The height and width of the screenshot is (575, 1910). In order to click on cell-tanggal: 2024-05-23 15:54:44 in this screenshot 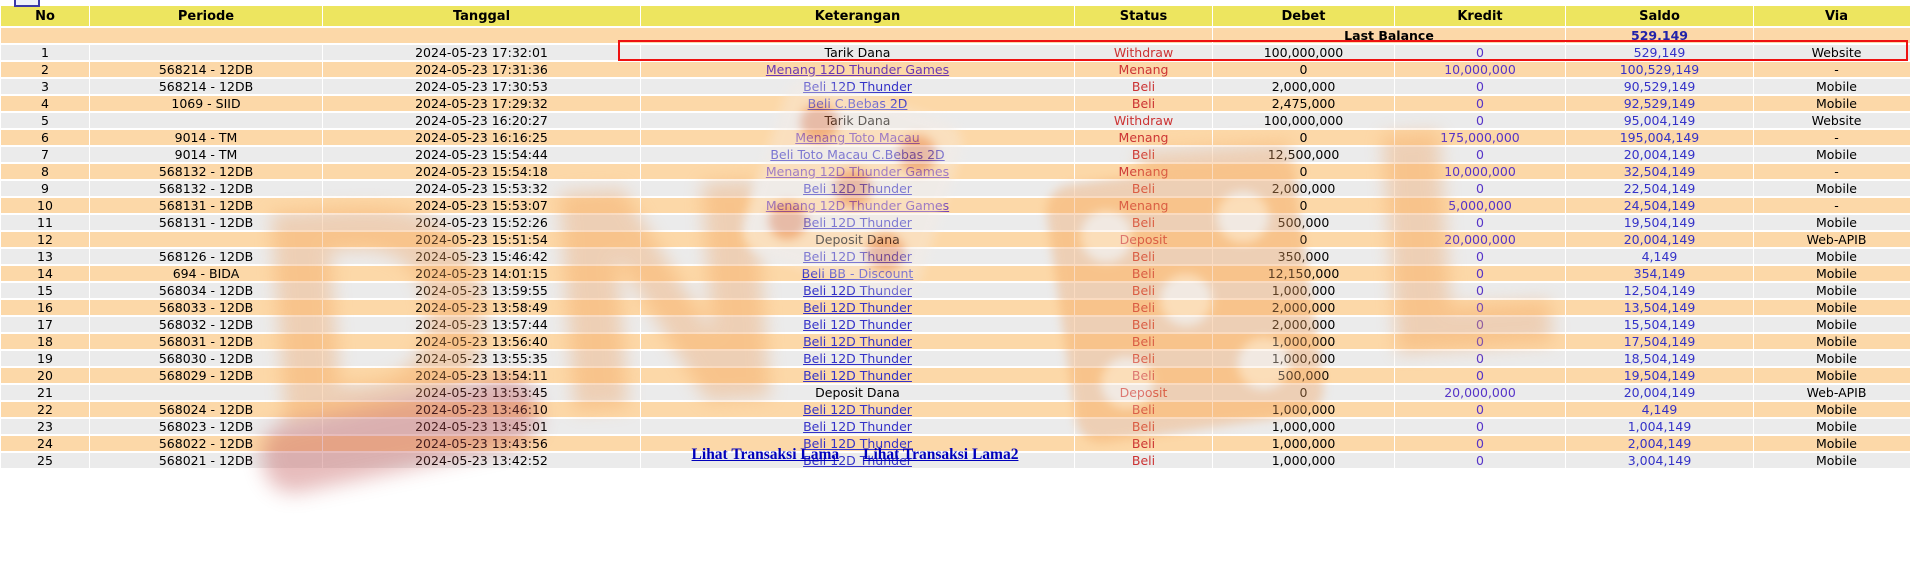, I will do `click(481, 154)`.